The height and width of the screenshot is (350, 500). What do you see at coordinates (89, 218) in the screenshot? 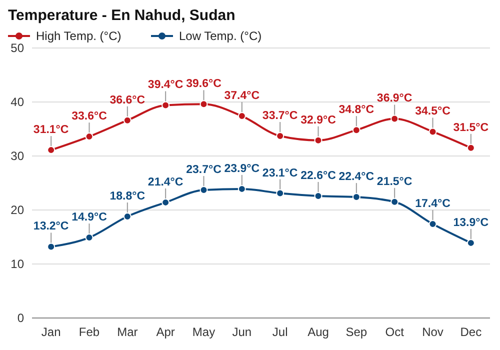
I see `data-label: 14.9°C` at bounding box center [89, 218].